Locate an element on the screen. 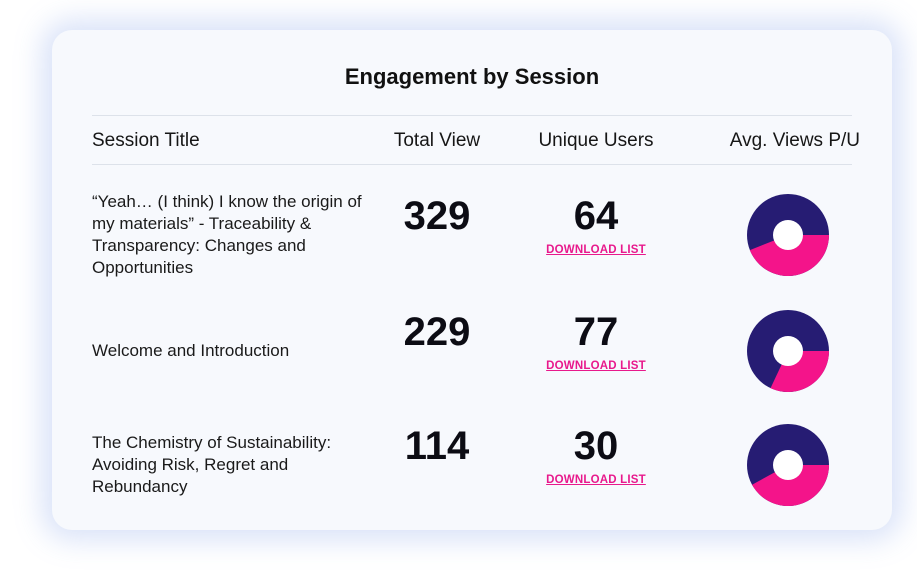 This screenshot has width=917, height=579. column-header-unique: Unique Users is located at coordinates (596, 140).